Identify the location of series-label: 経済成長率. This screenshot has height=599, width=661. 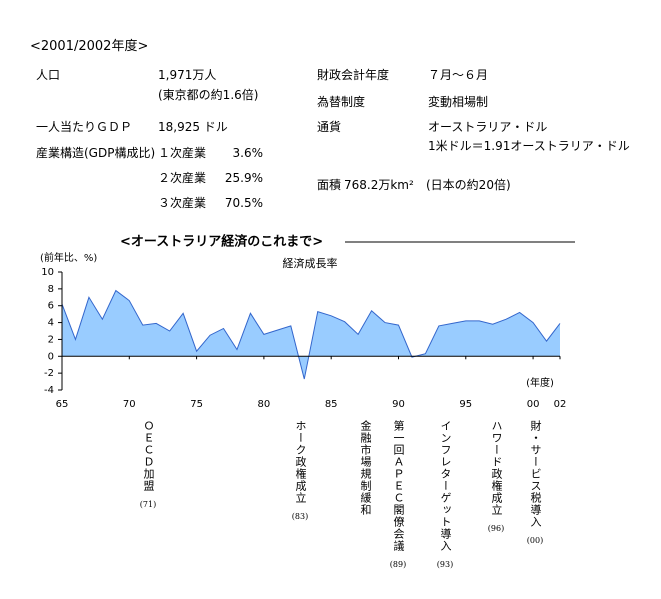
(310, 263).